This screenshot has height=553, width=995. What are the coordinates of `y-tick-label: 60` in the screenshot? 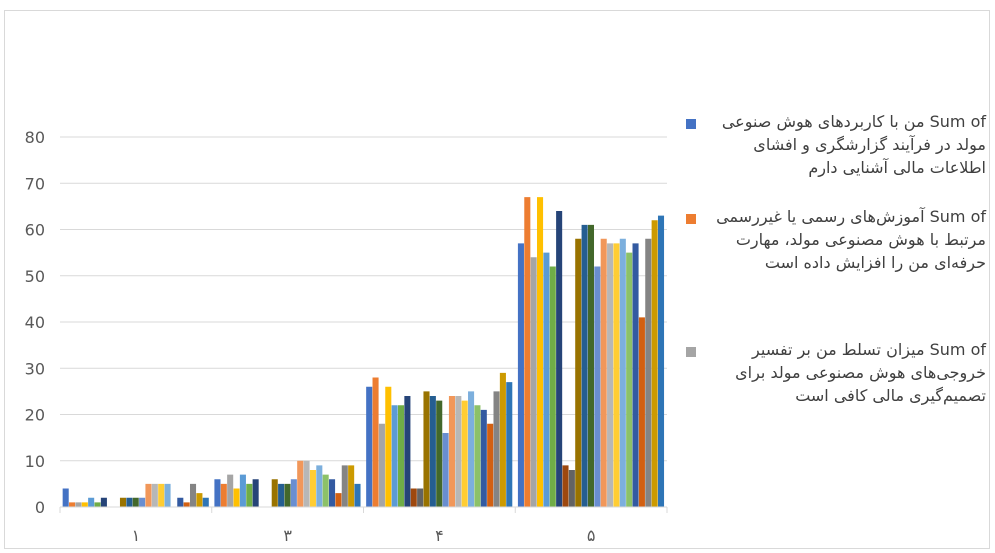 It's located at (35, 230).